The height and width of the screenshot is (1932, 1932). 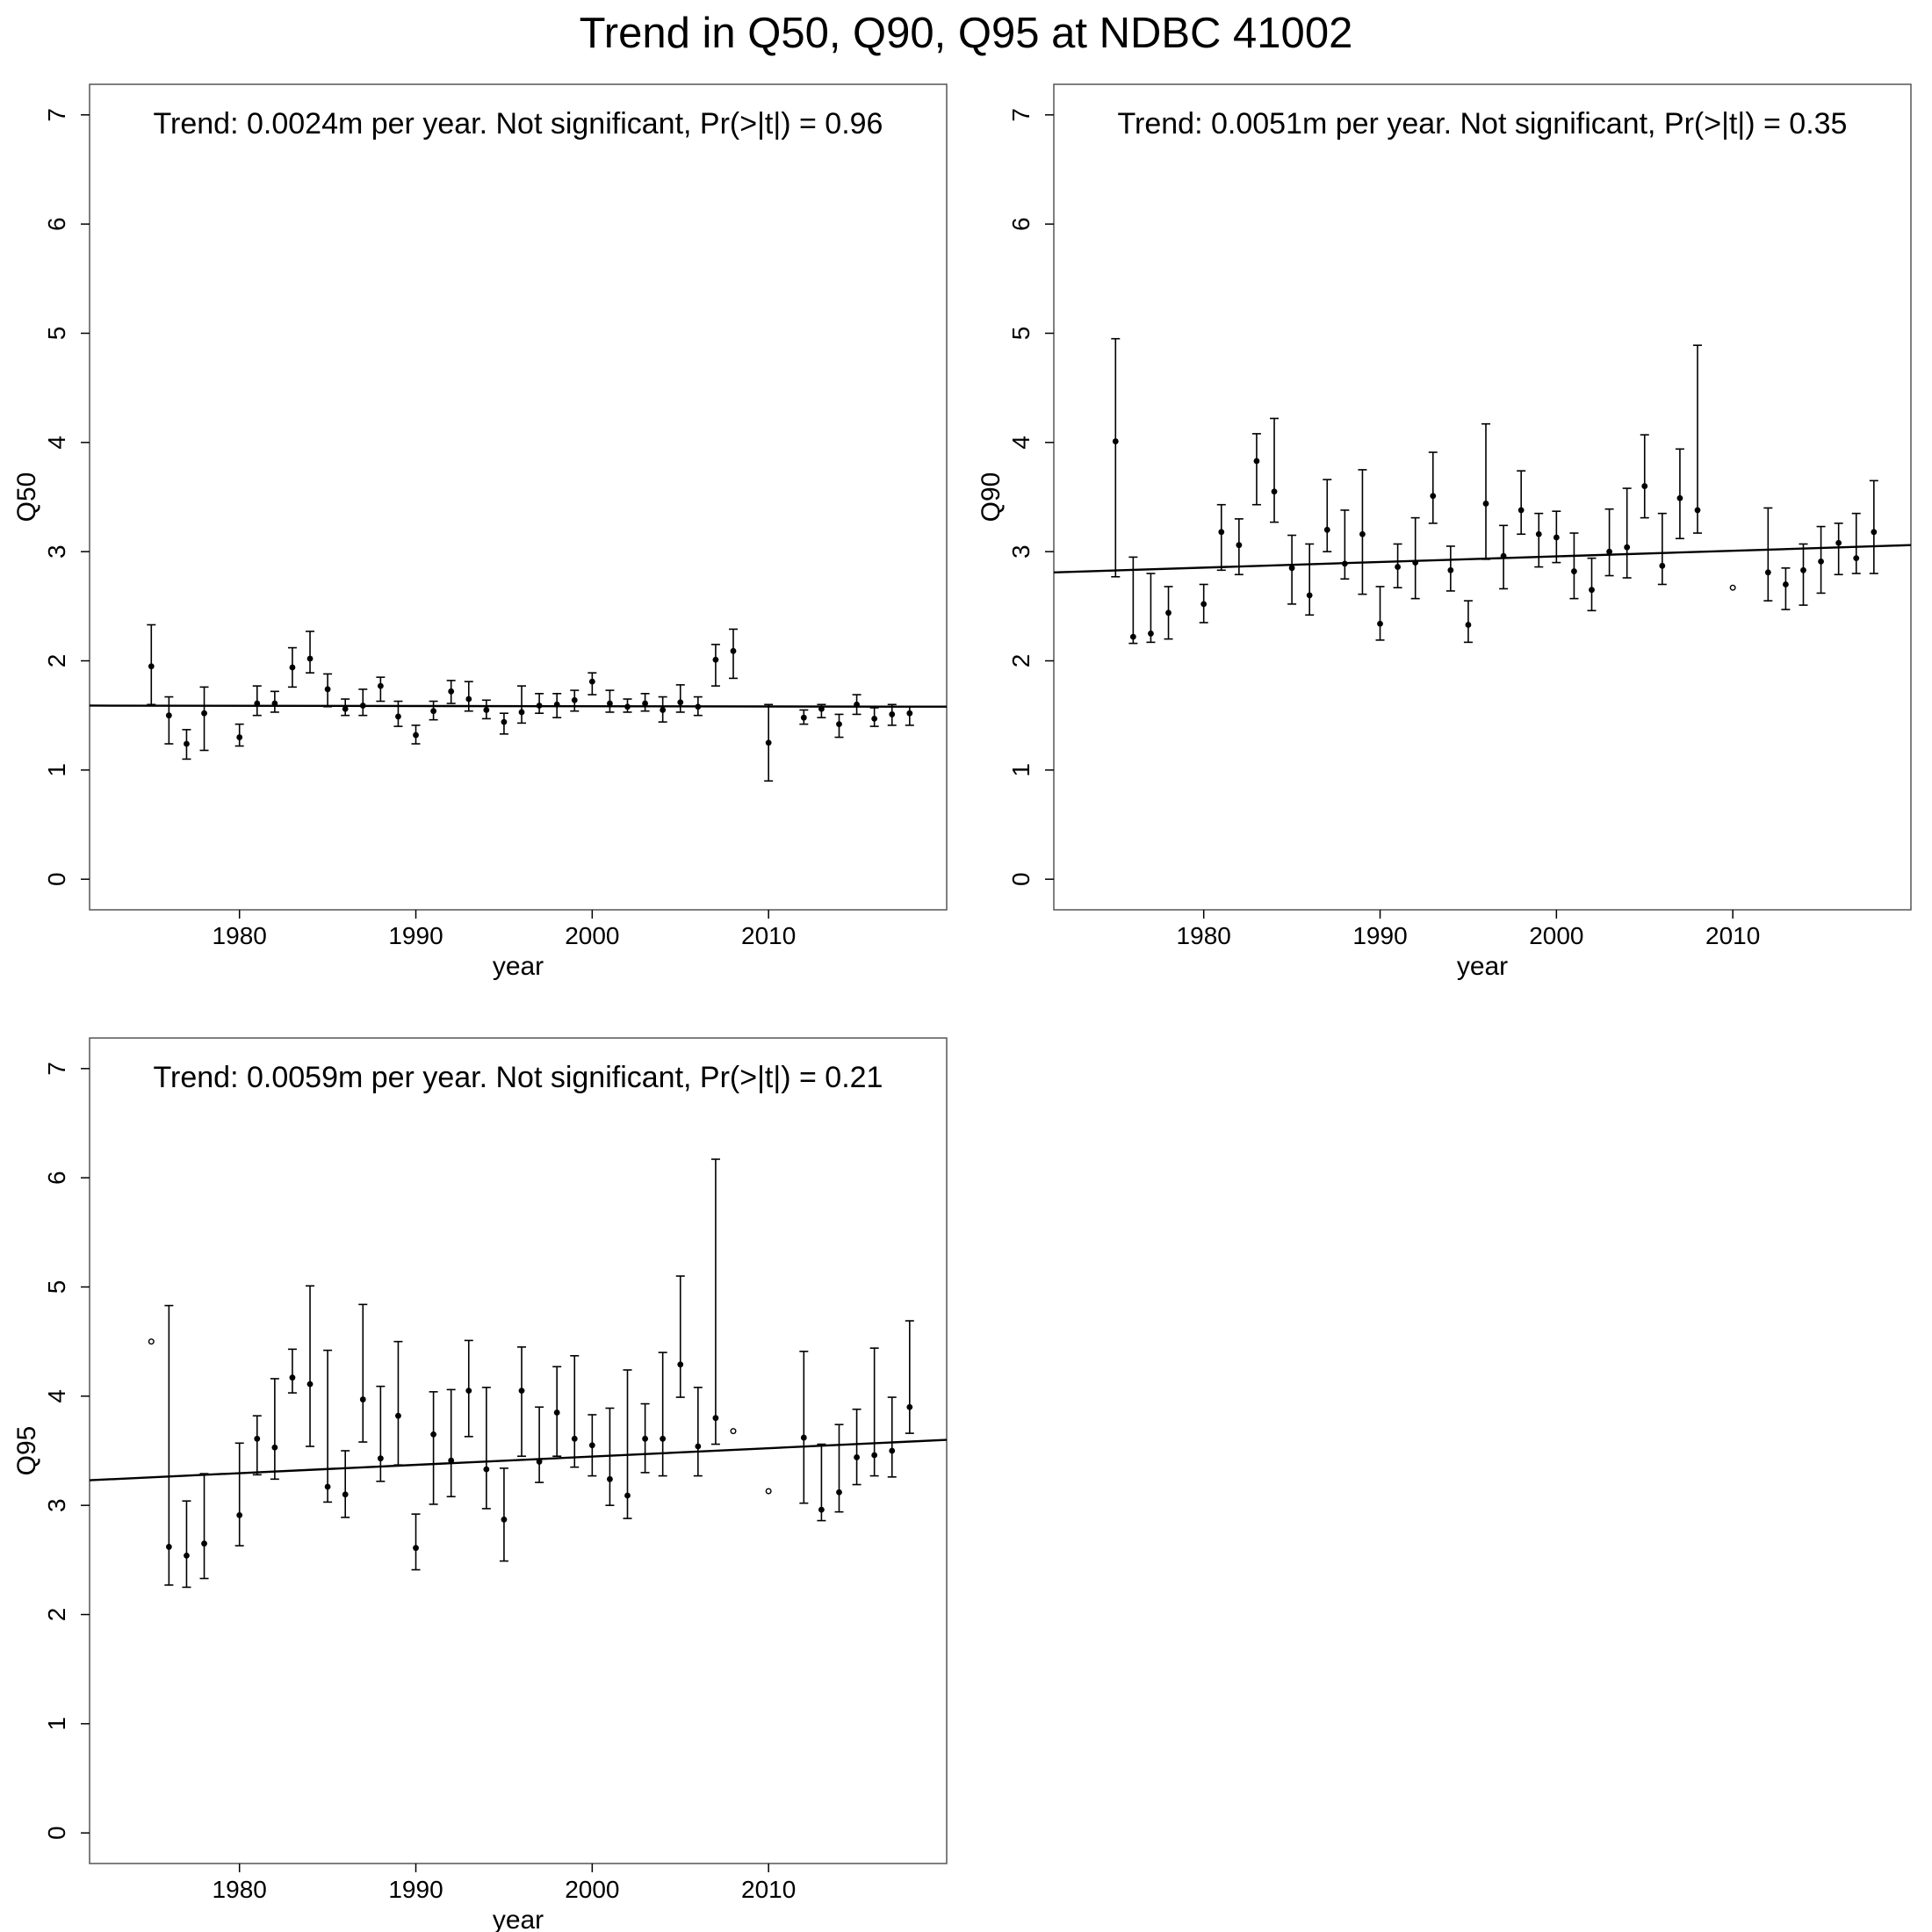 What do you see at coordinates (1482, 491) in the screenshot?
I see `data-layer` at bounding box center [1482, 491].